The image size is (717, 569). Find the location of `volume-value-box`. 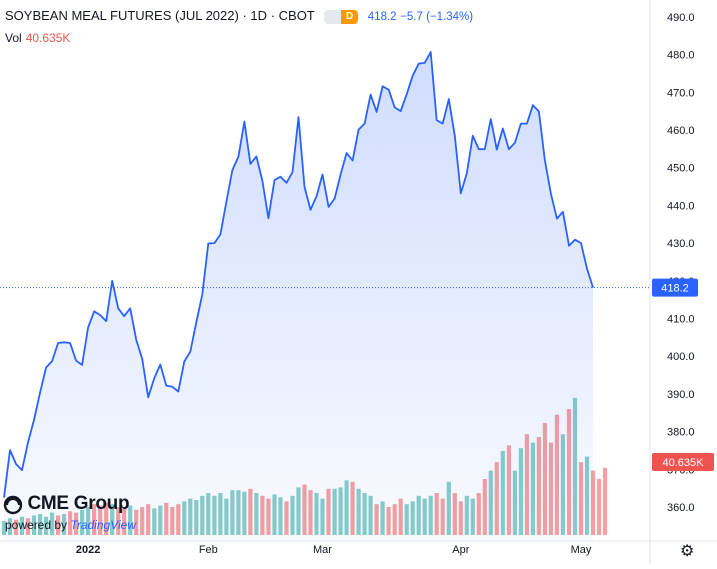

volume-value-box is located at coordinates (683, 462).